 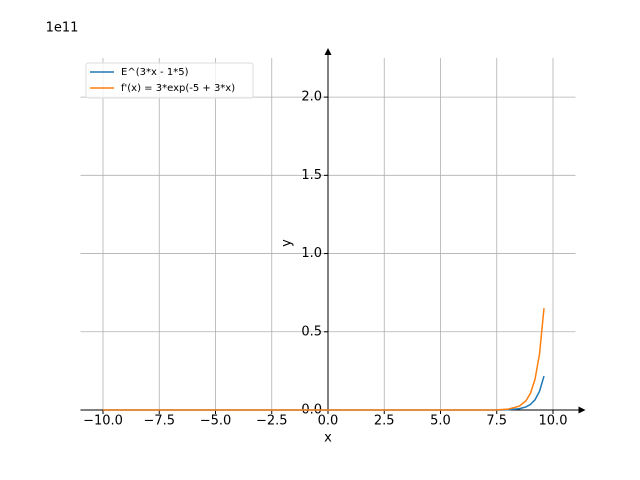 What do you see at coordinates (155, 72) in the screenshot?
I see `legend-label: E^(3*x - 1*5)` at bounding box center [155, 72].